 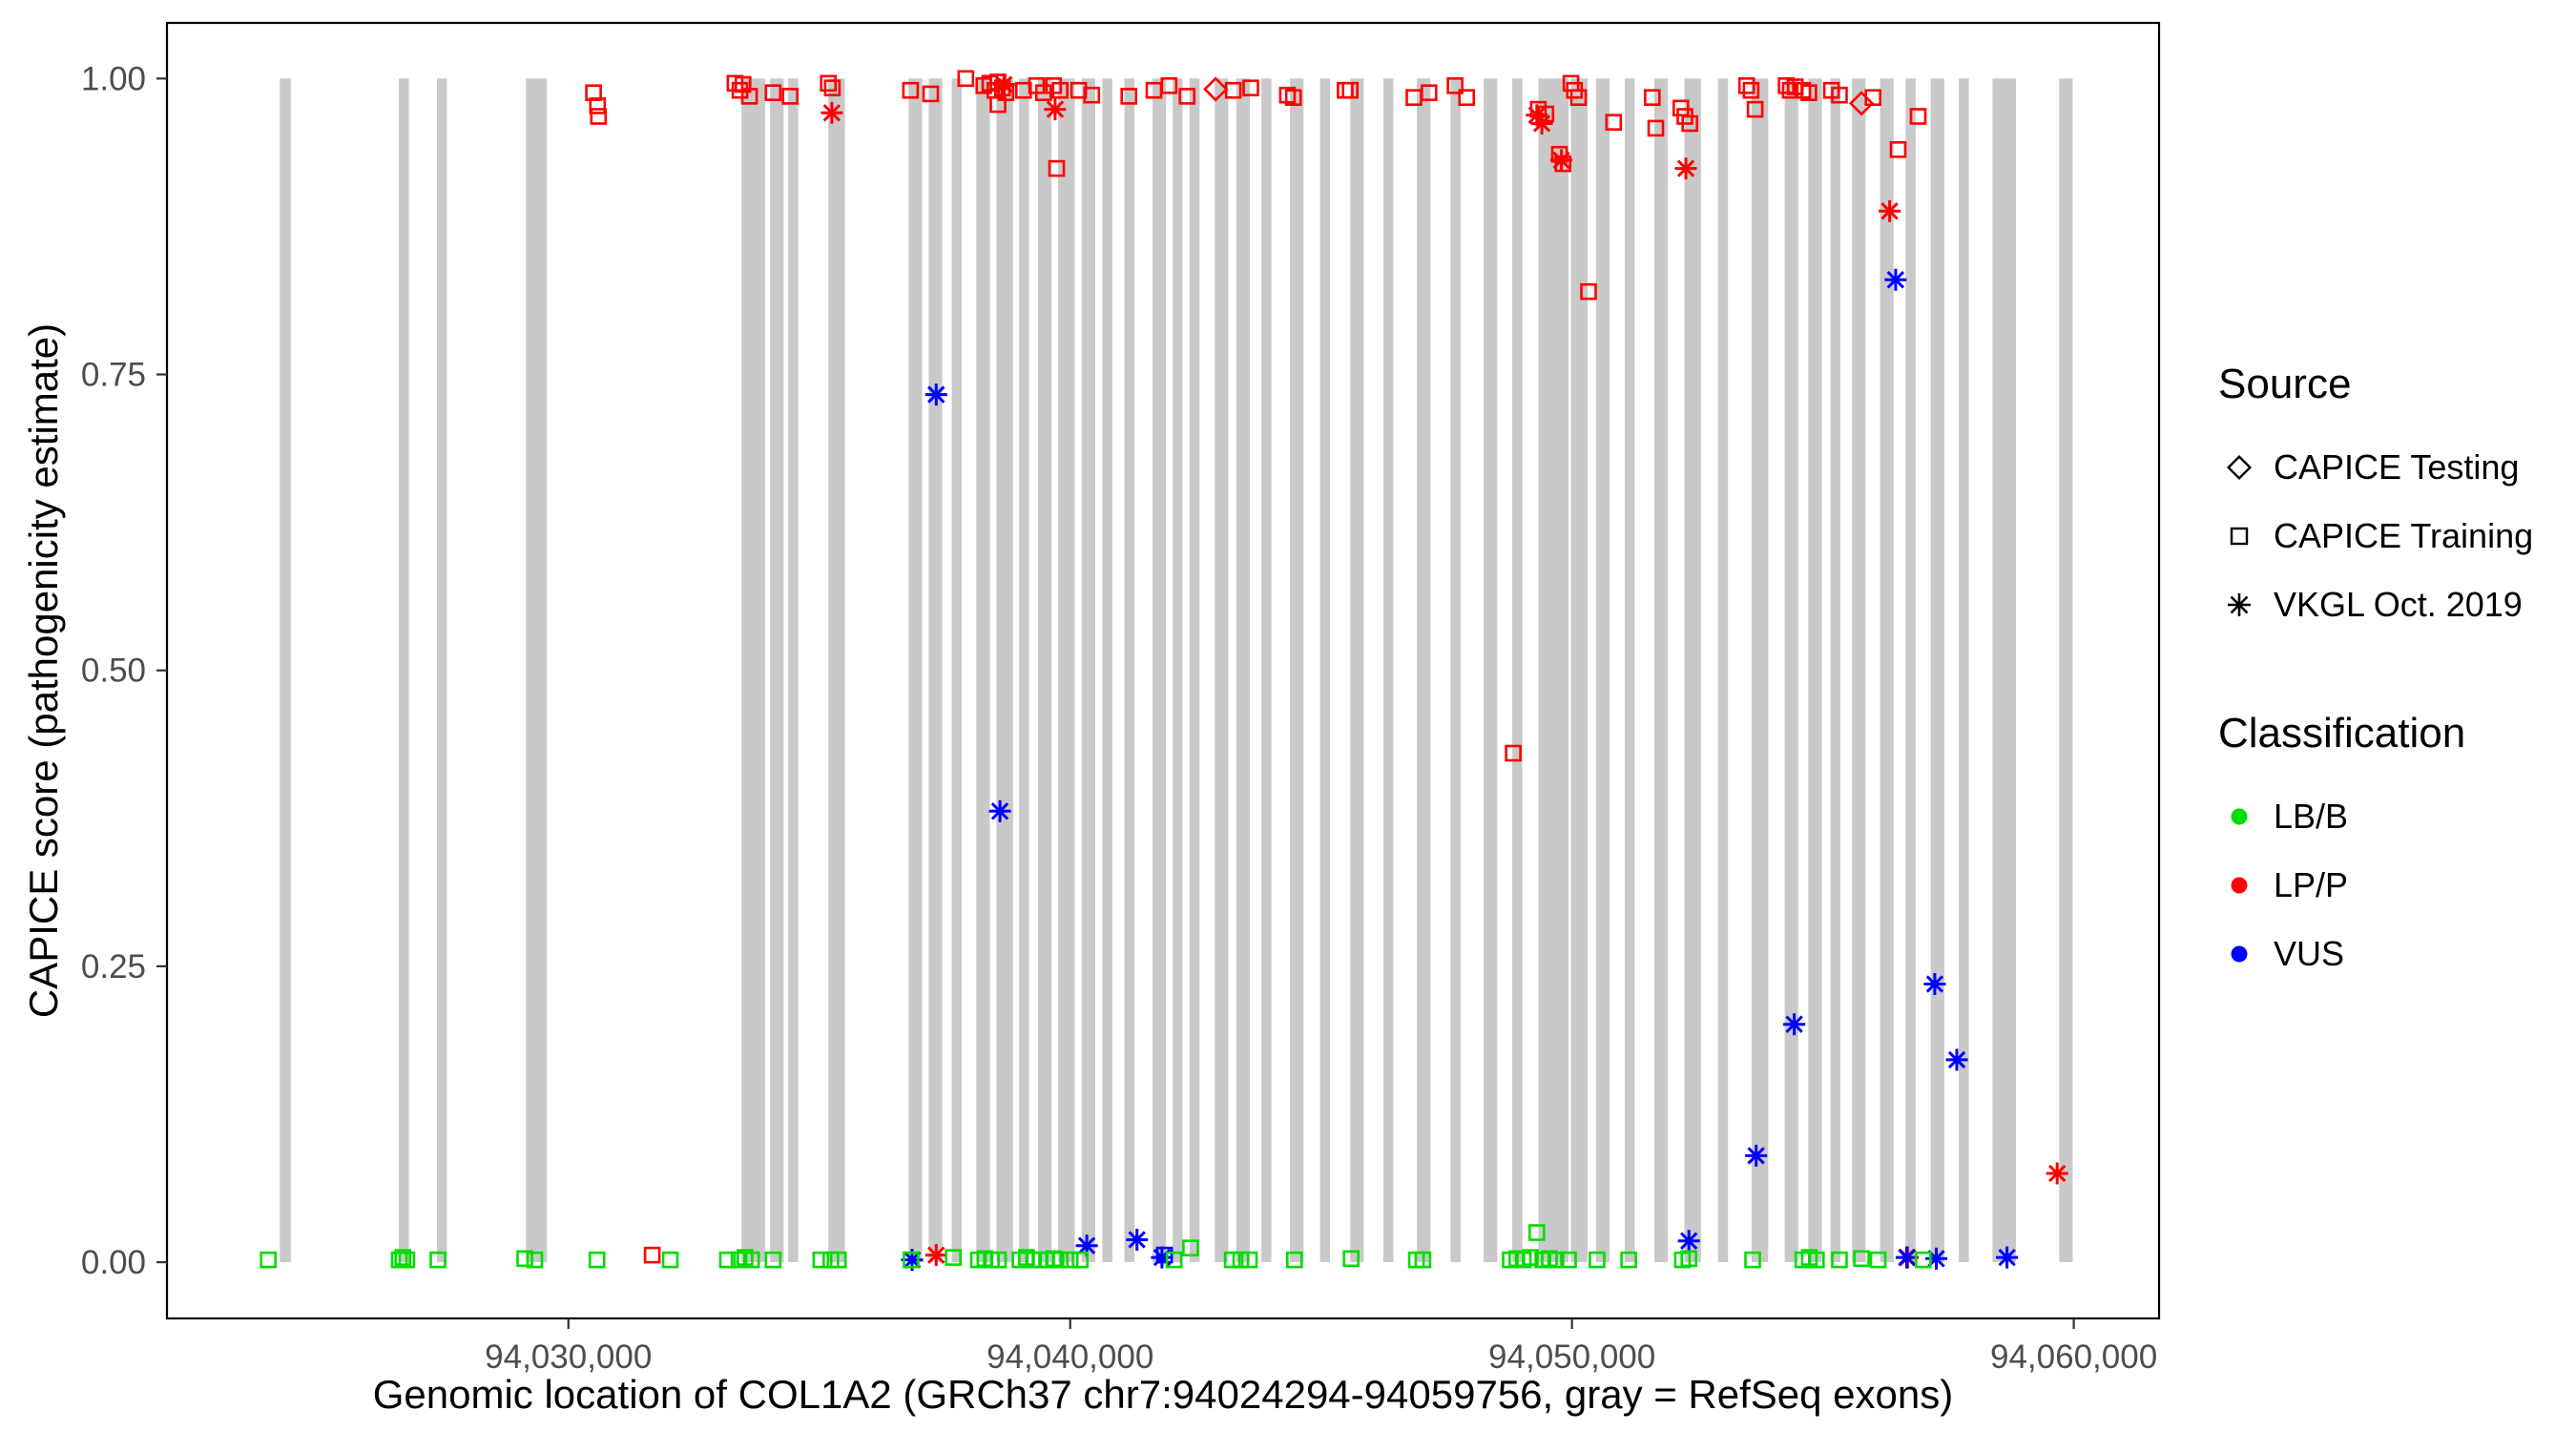 What do you see at coordinates (2239, 817) in the screenshot?
I see `green-dot-icon` at bounding box center [2239, 817].